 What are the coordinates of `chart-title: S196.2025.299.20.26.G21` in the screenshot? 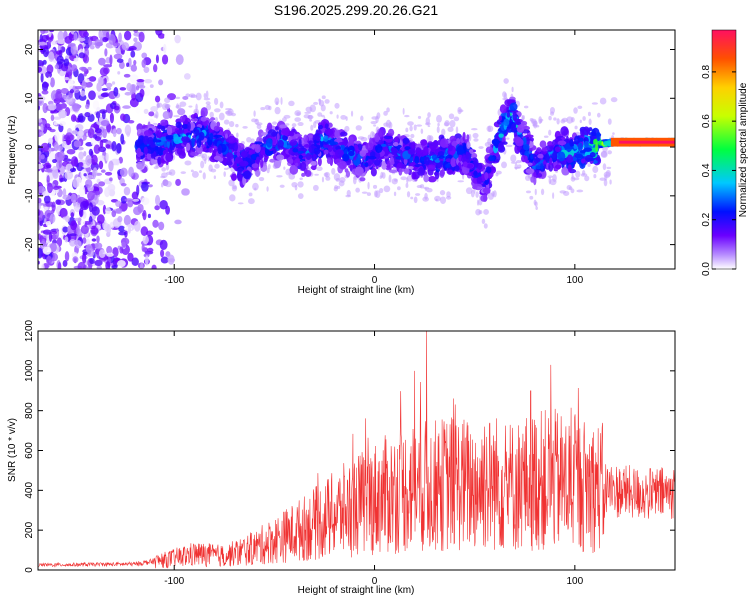 It's located at (356, 10).